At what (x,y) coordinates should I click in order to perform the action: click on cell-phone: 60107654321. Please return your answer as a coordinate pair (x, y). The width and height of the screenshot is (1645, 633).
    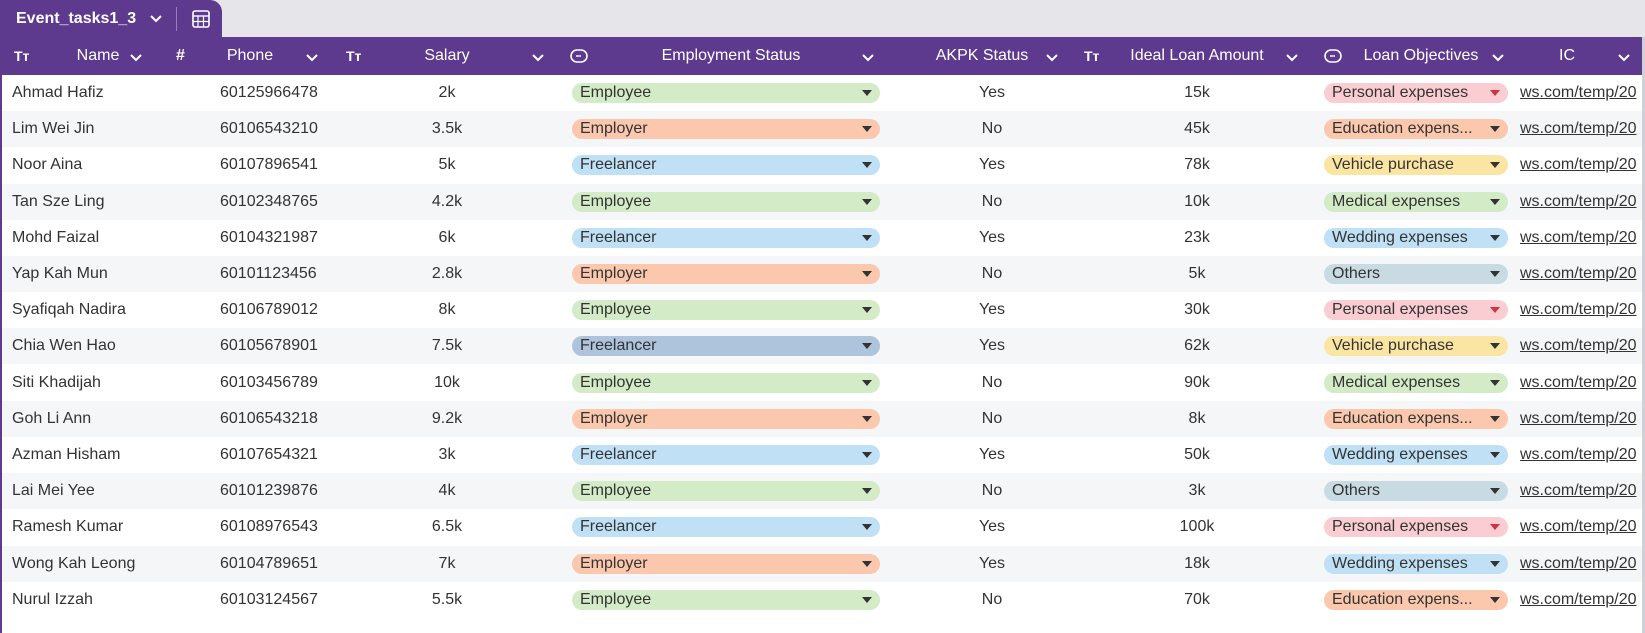
    Looking at the image, I should click on (269, 454).